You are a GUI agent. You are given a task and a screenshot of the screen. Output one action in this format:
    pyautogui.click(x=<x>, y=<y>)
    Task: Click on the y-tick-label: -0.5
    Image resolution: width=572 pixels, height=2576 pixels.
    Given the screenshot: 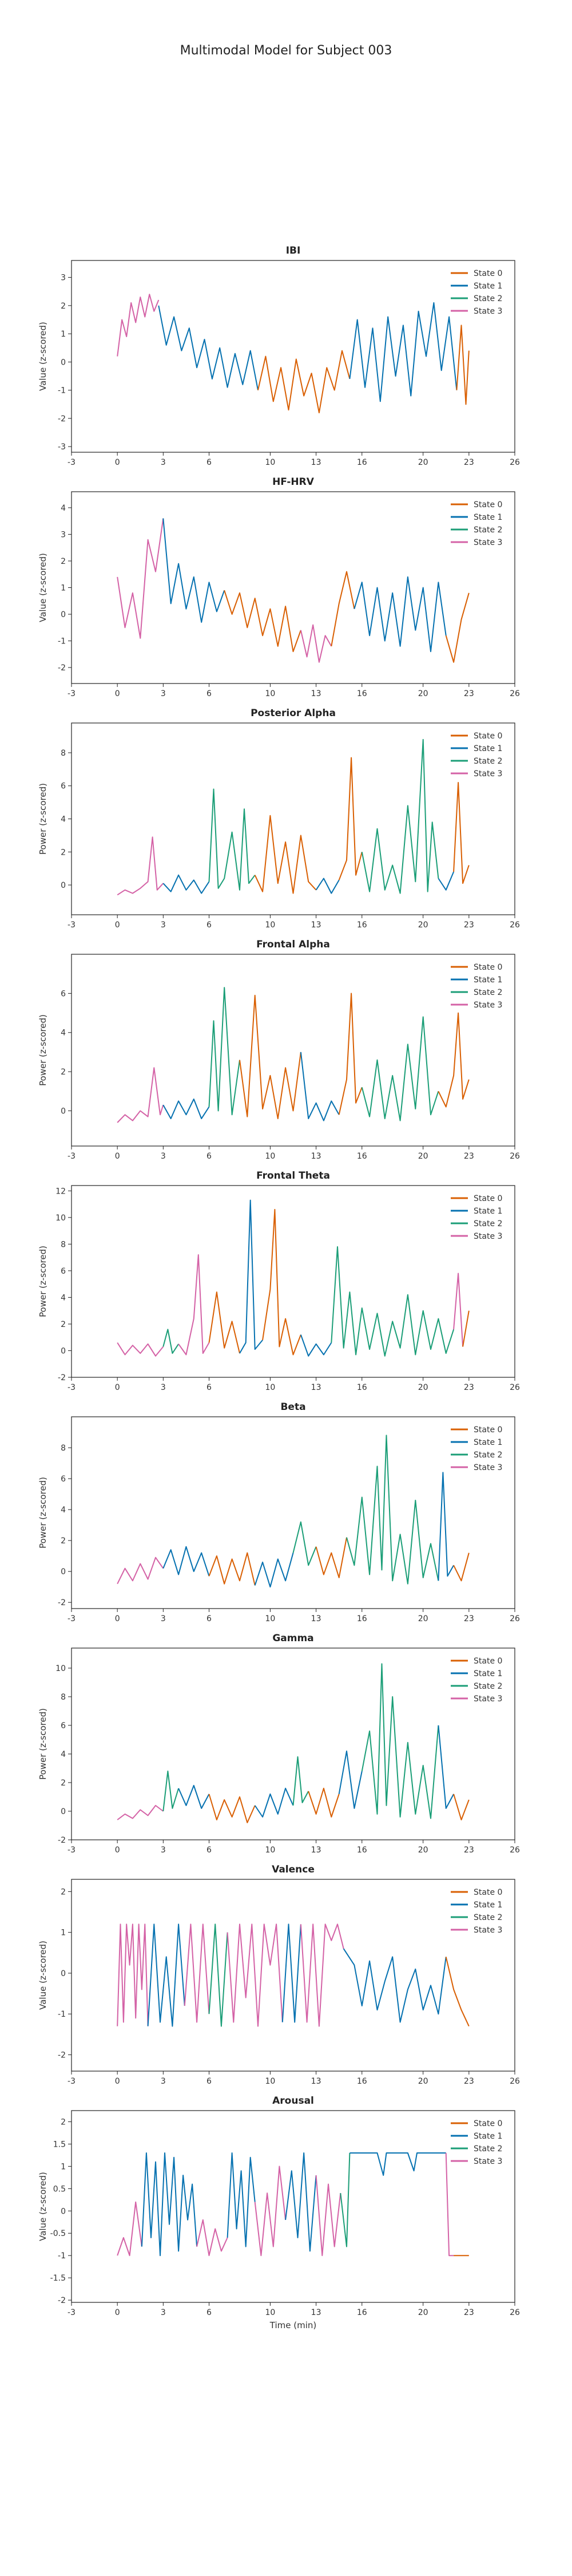 What is the action you would take?
    pyautogui.click(x=58, y=2233)
    